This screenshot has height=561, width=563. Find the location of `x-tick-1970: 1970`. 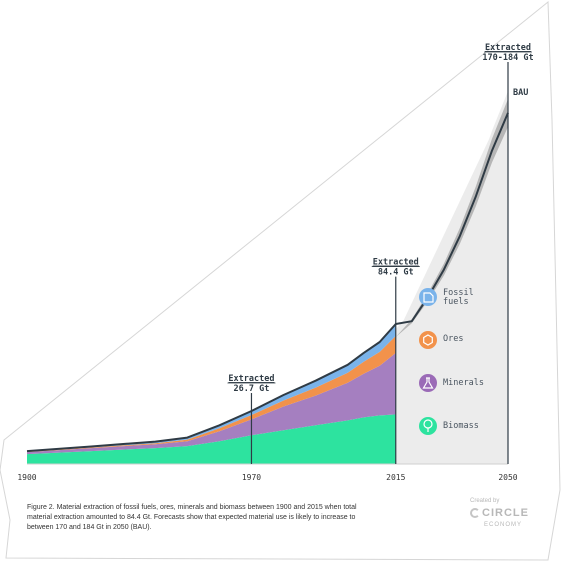

x-tick-1970: 1970 is located at coordinates (251, 477).